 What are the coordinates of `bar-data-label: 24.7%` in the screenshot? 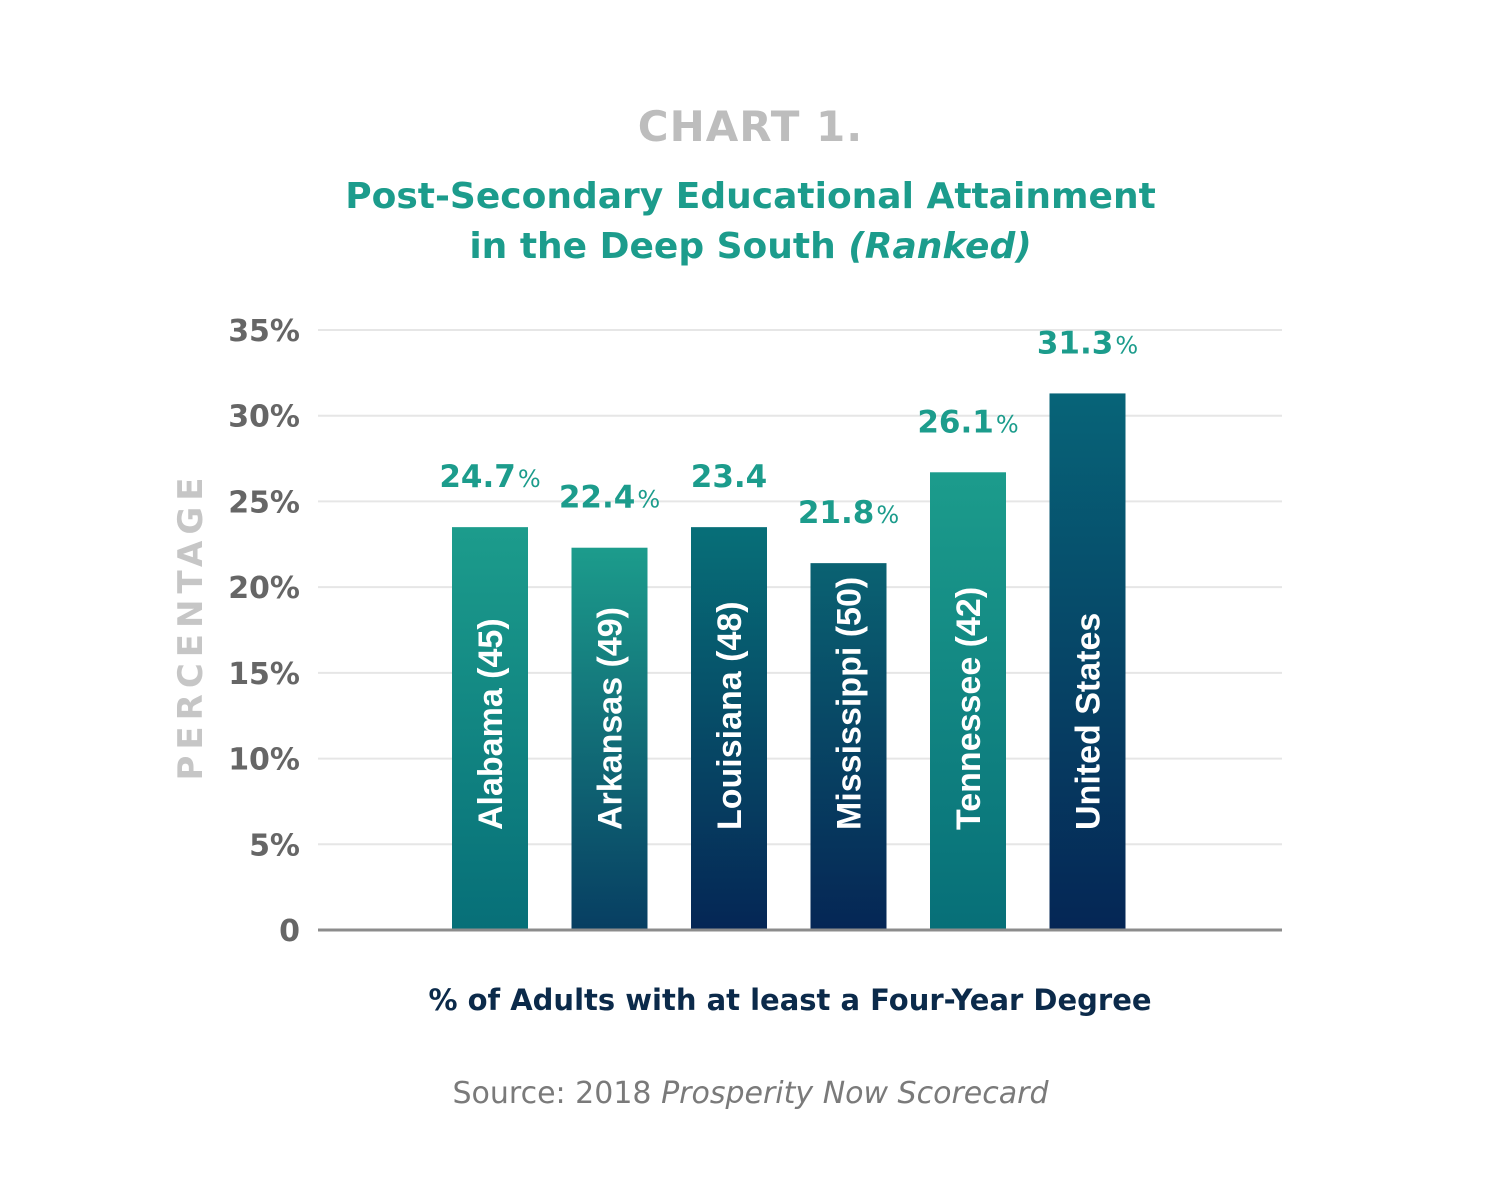 It's located at (489, 477).